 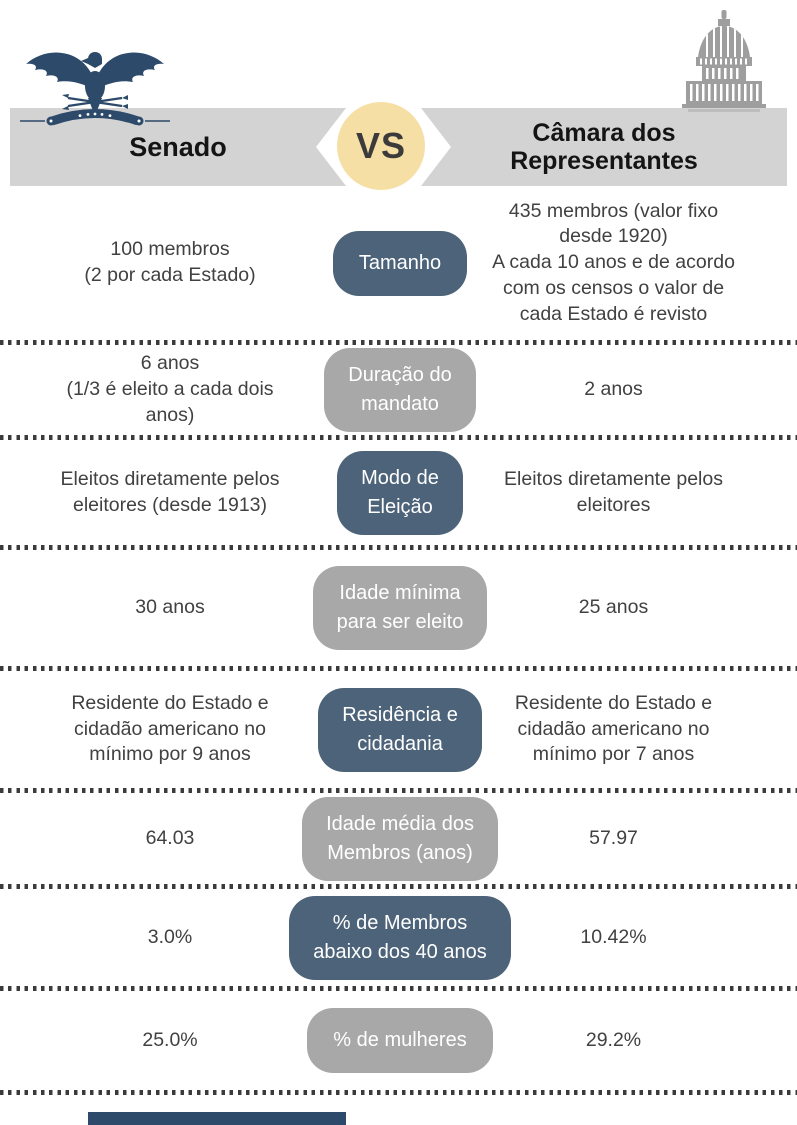 I want to click on pill-mulheres: % de mulheres, so click(x=400, y=1040).